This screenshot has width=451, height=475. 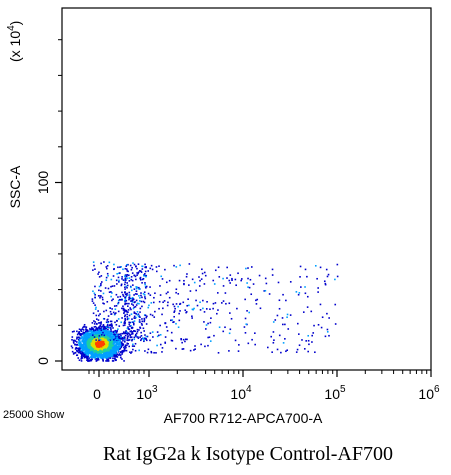 I want to click on x-tick-label: 0, so click(x=97, y=394).